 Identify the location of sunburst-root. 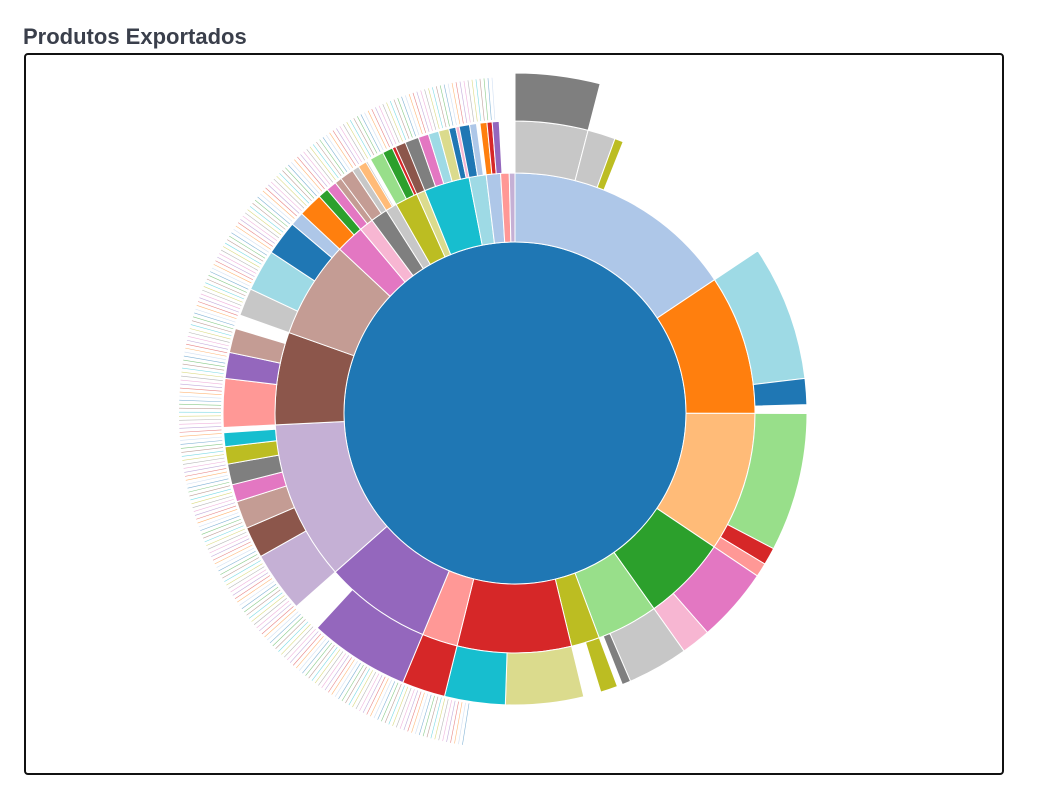
(515, 413).